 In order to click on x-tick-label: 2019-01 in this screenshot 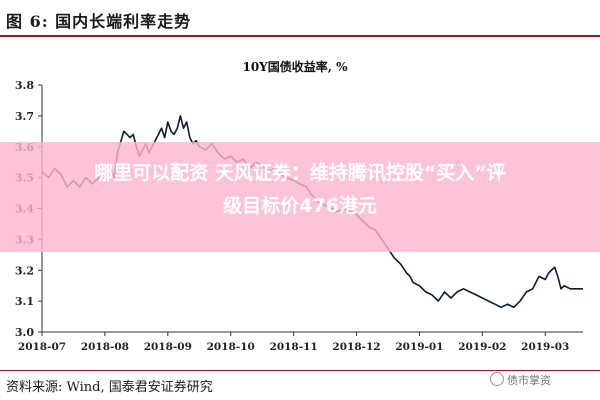, I will do `click(419, 347)`.